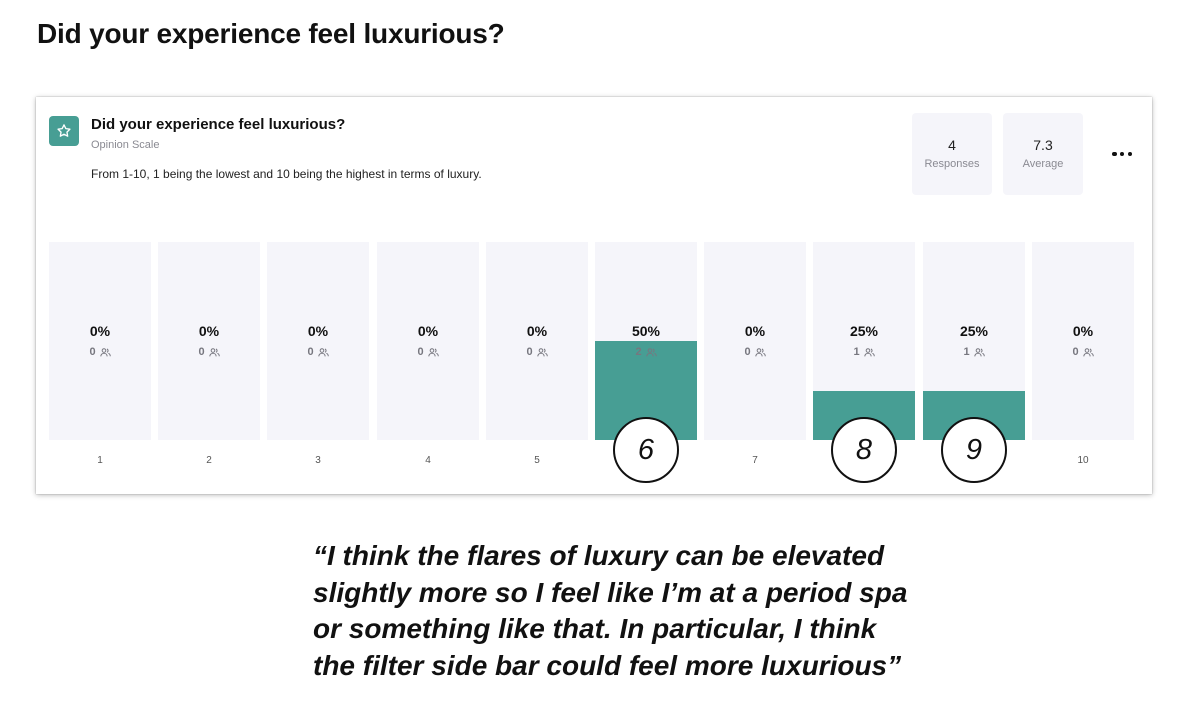 Image resolution: width=1200 pixels, height=719 pixels. What do you see at coordinates (271, 33) in the screenshot?
I see `page-heading: Did your experience feel luxurious?` at bounding box center [271, 33].